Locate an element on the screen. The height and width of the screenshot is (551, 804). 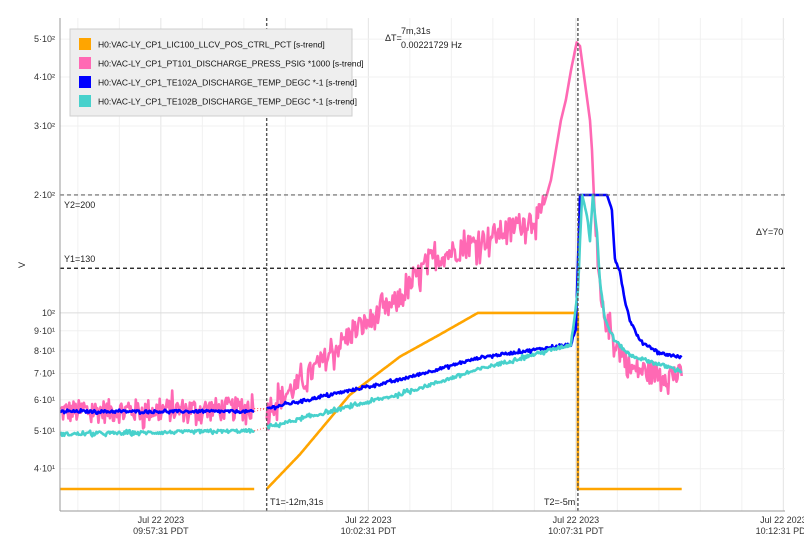
t1-label: T1=-12m,31s is located at coordinates (297, 502).